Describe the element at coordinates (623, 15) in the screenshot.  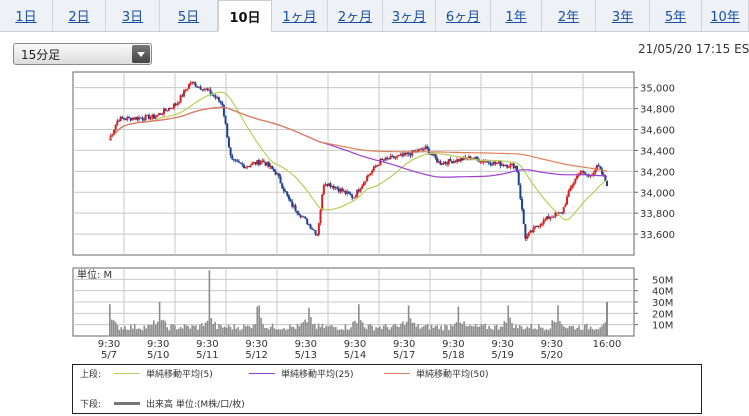
I see `tab-11: 3年` at that location.